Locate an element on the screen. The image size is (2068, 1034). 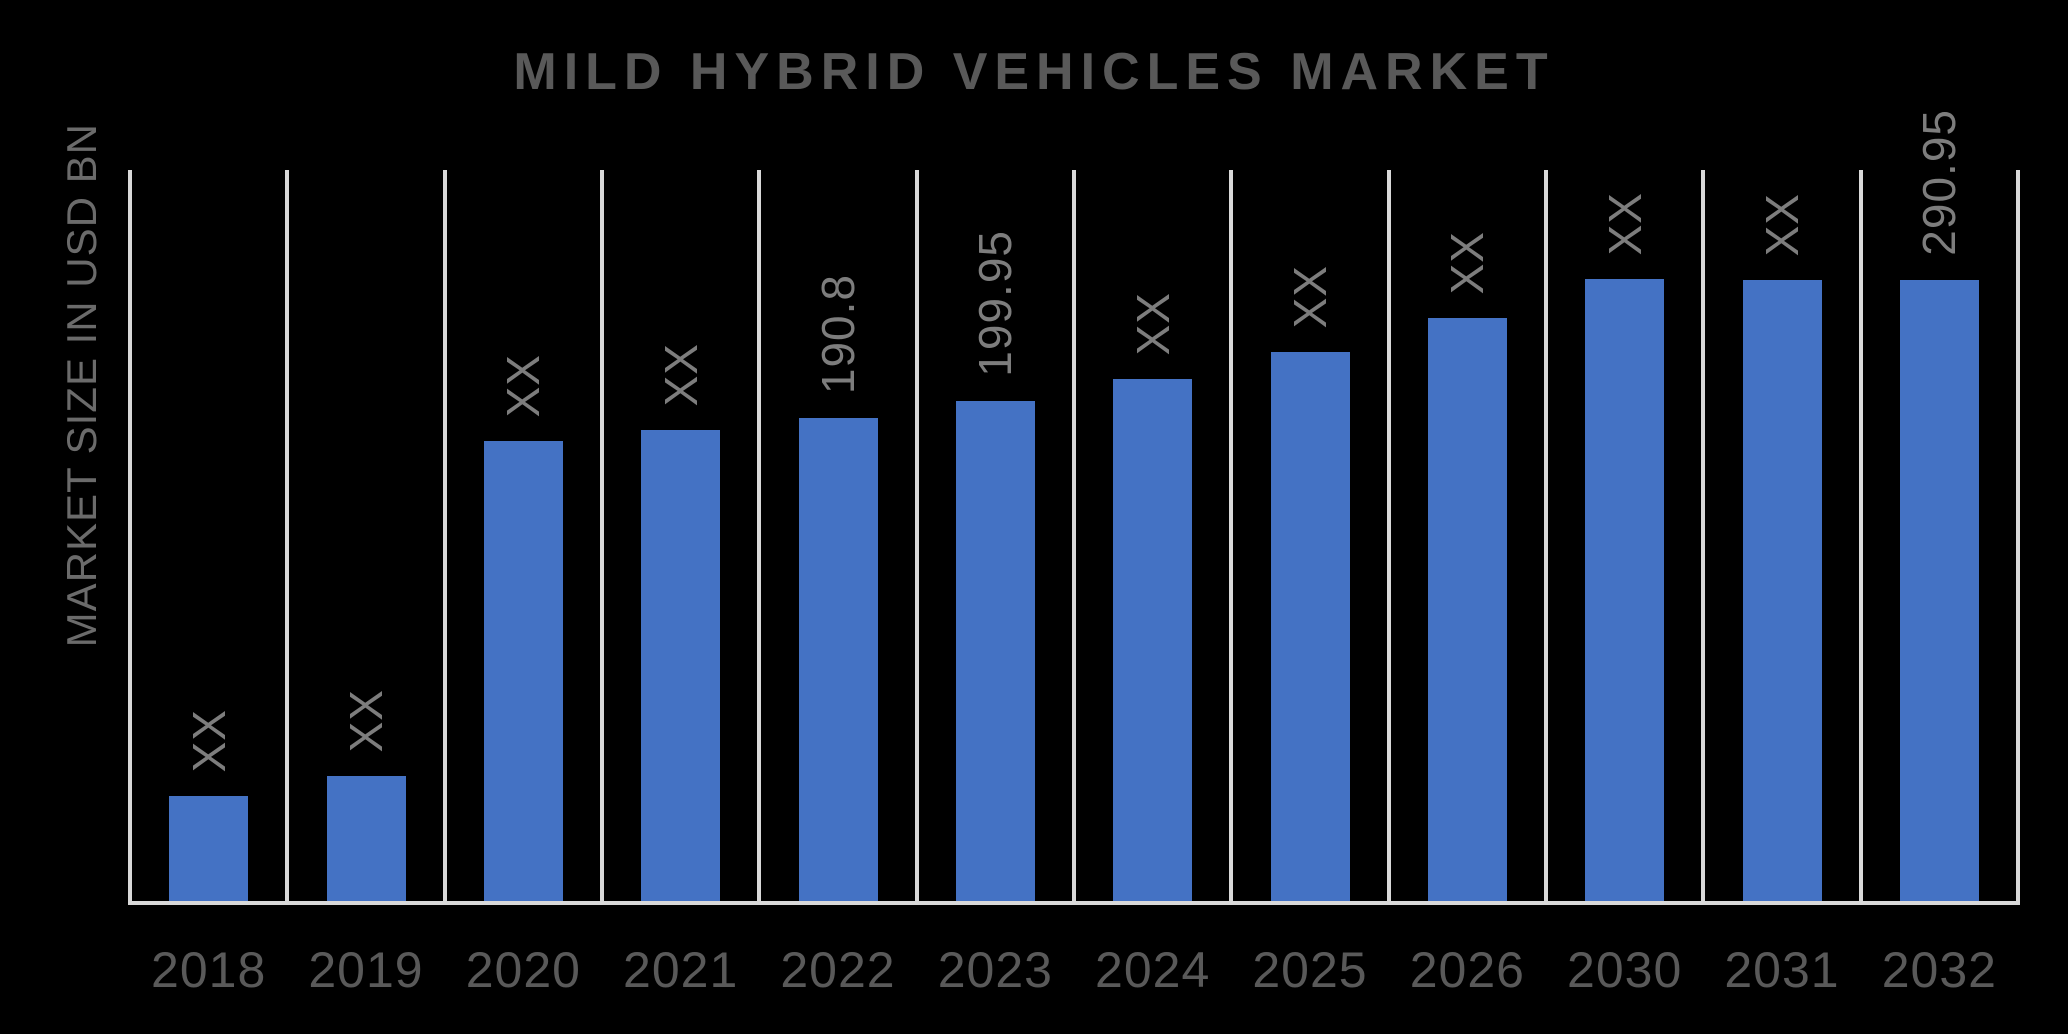
bar-2019 is located at coordinates (366, 838).